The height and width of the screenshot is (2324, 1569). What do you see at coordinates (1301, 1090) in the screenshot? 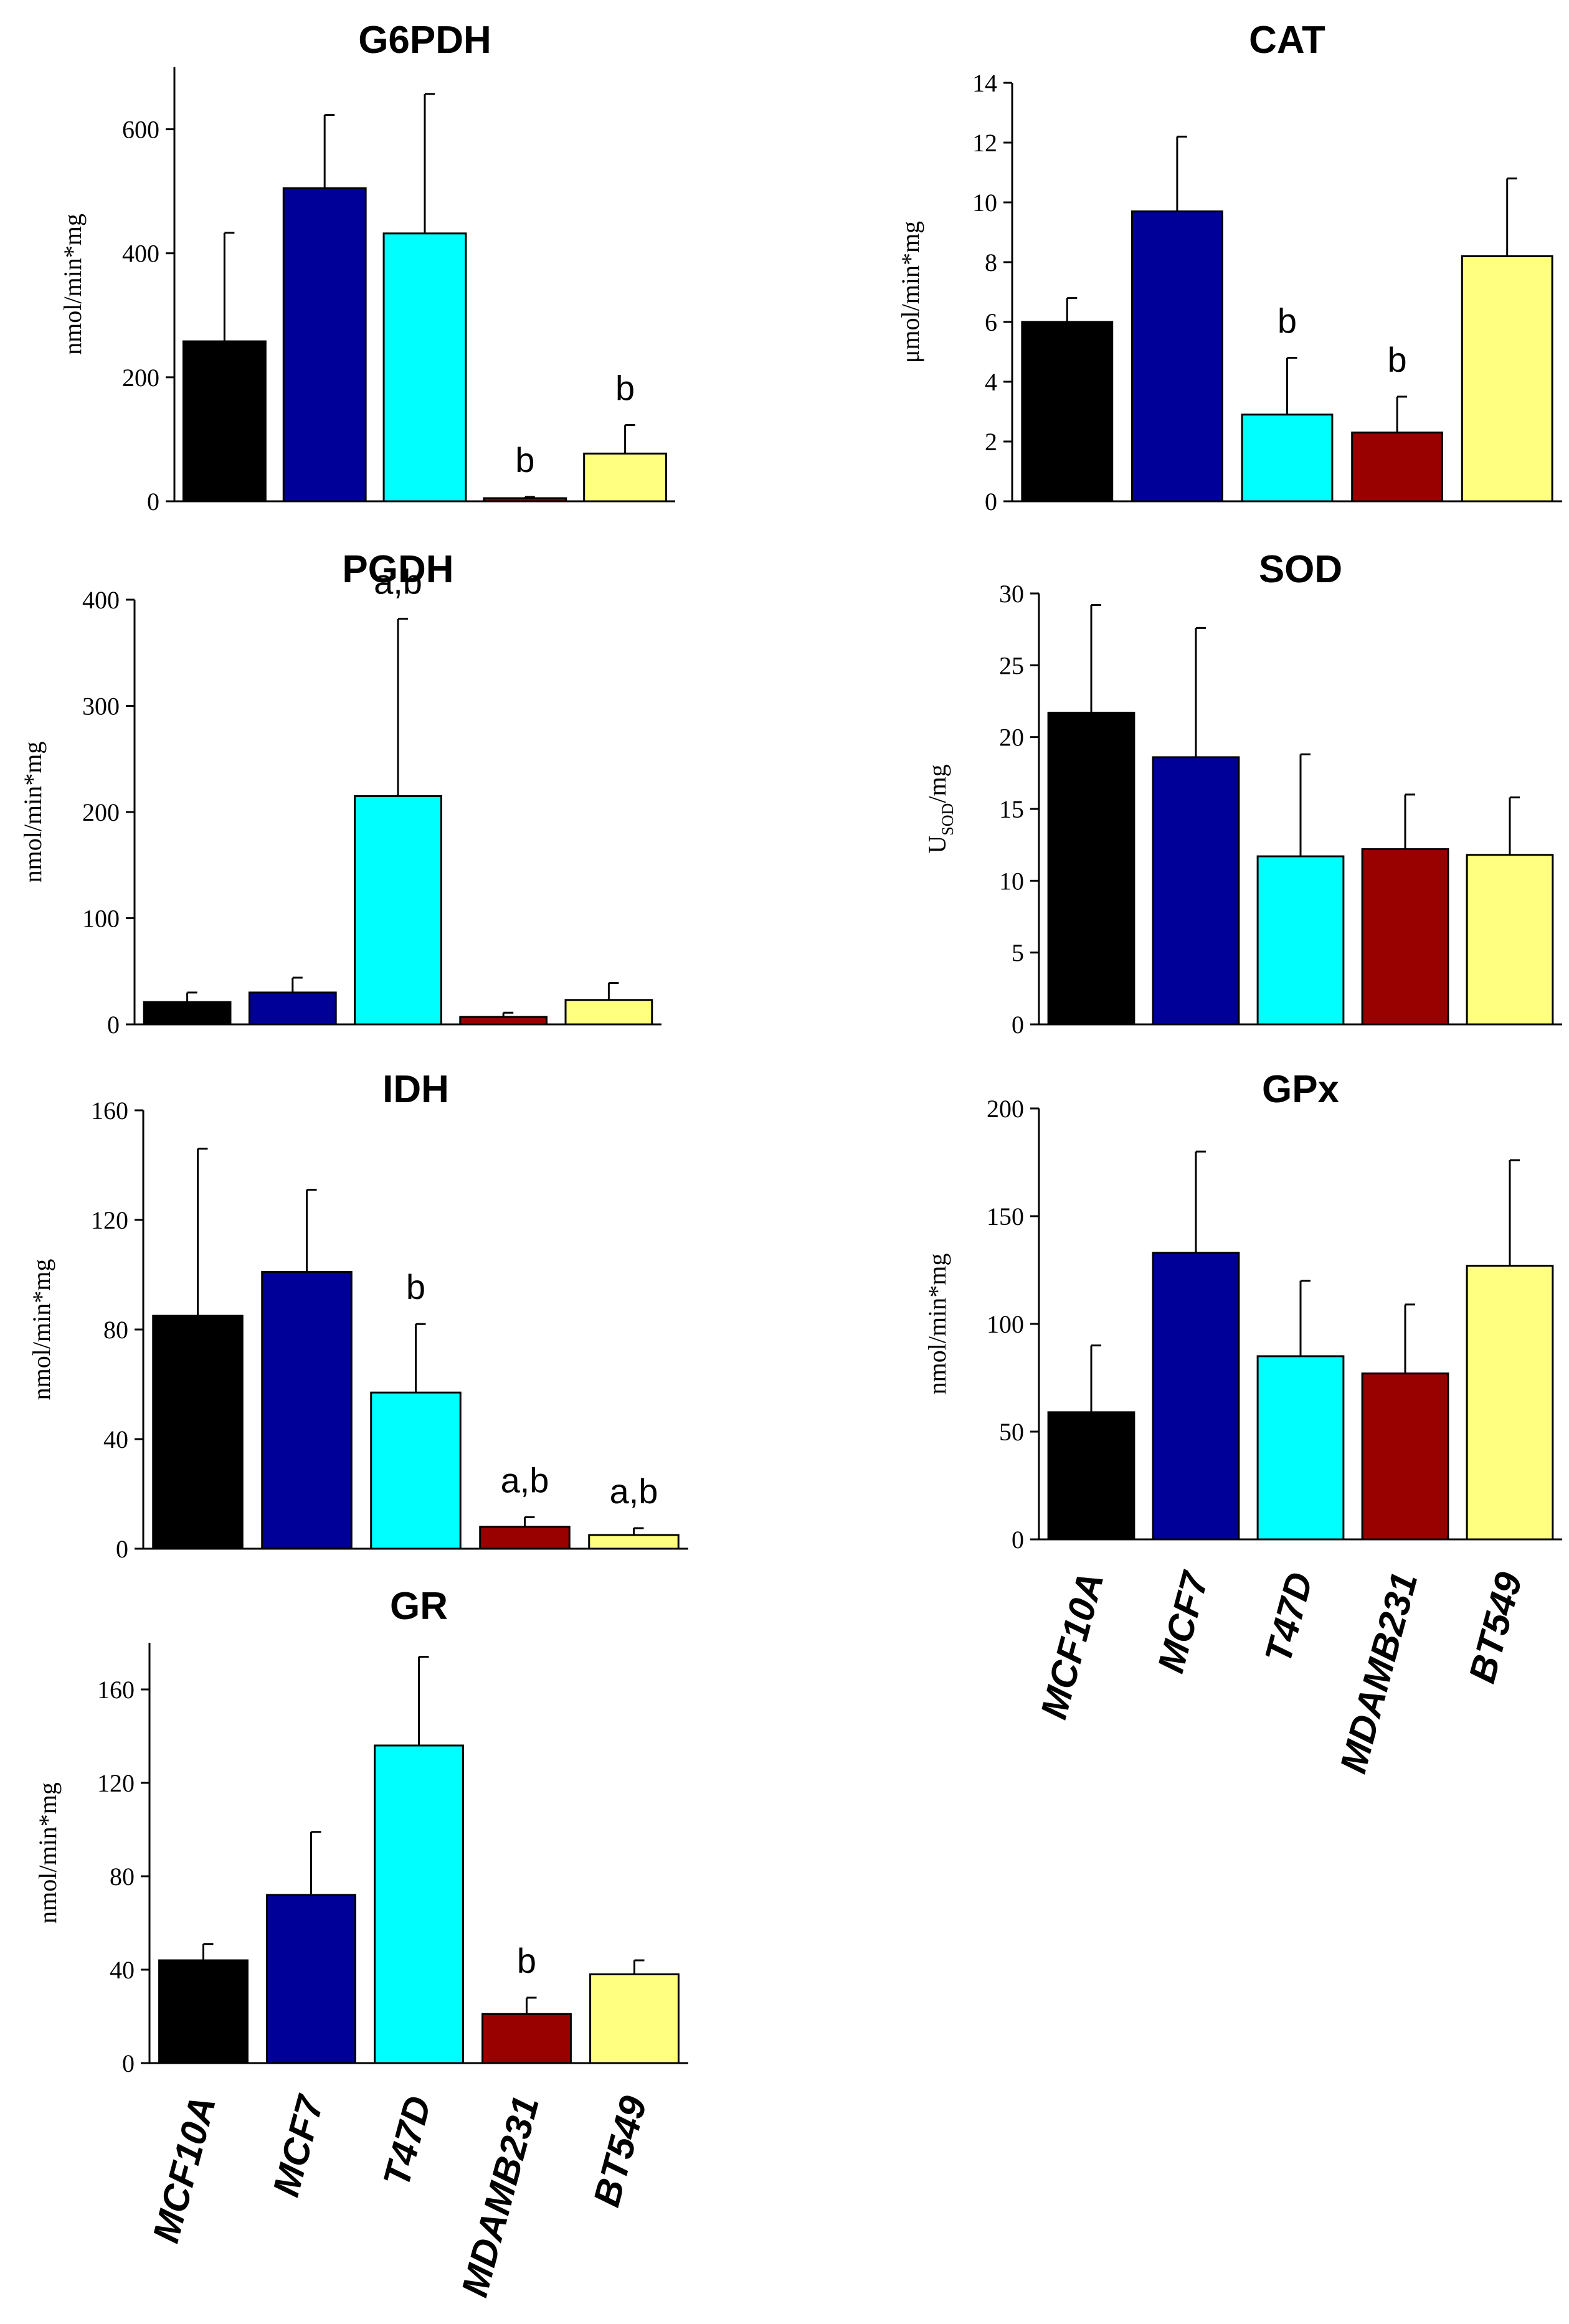
I see `panel-title: GPx` at bounding box center [1301, 1090].